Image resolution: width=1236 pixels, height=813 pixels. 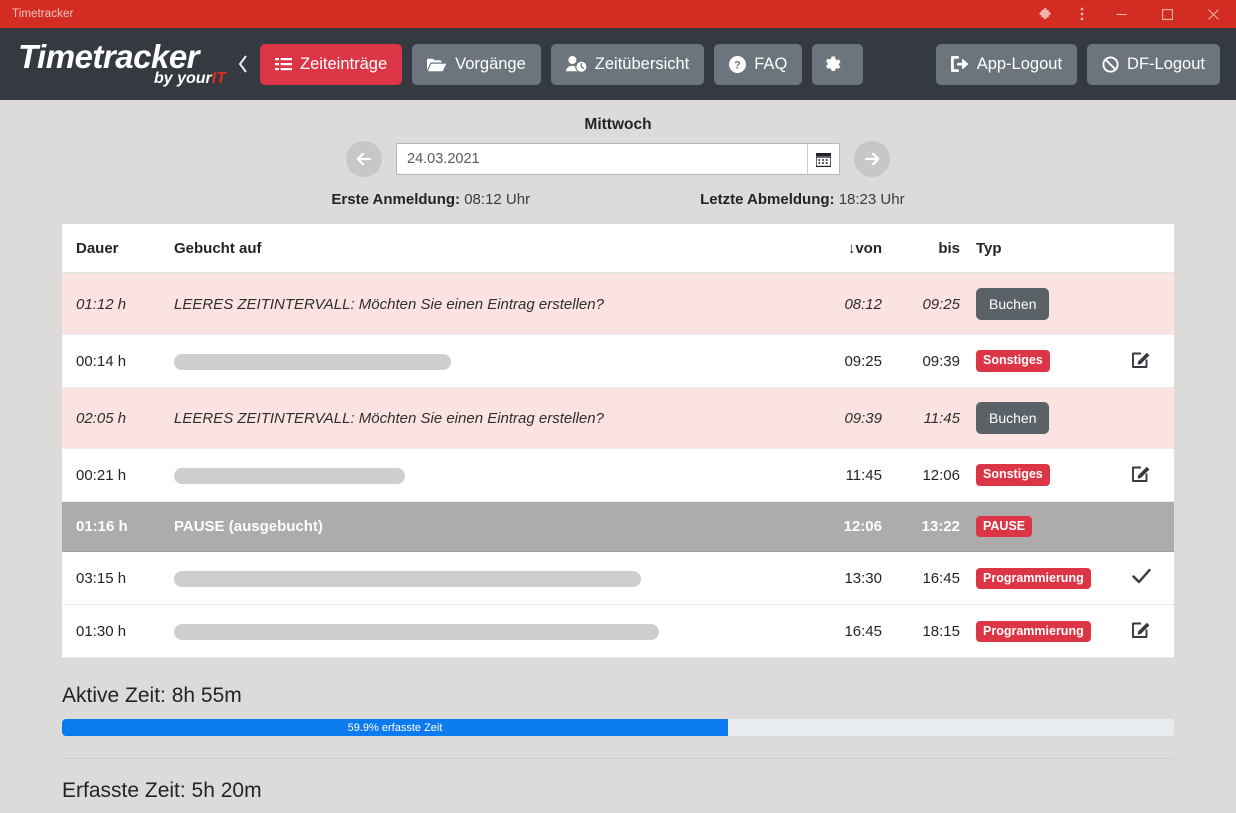 I want to click on cell-bis: 12:06, so click(x=921, y=475).